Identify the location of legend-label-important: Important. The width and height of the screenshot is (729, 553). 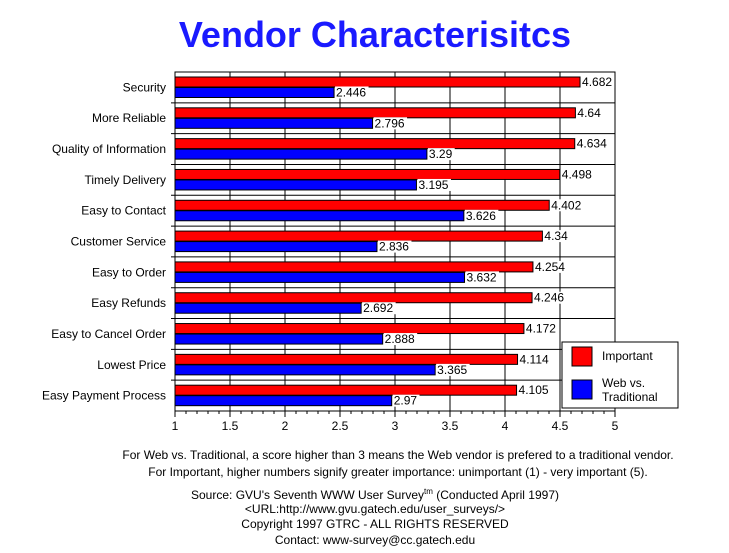
(627, 356).